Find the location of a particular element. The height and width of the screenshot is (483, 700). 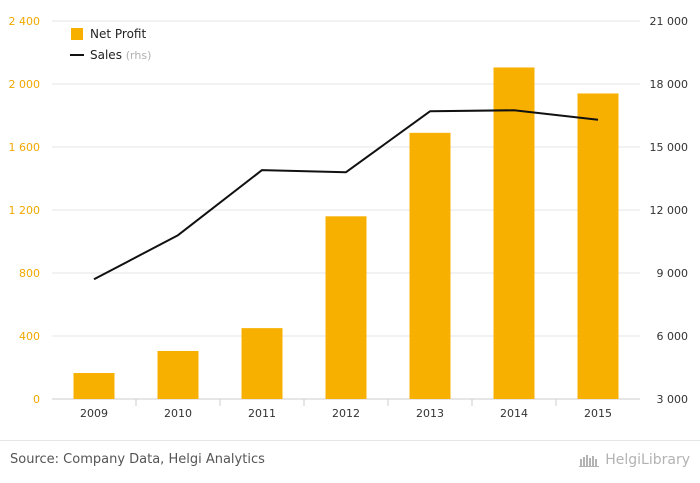

legend-label-sales: Sales (rhs) is located at coordinates (120, 55).